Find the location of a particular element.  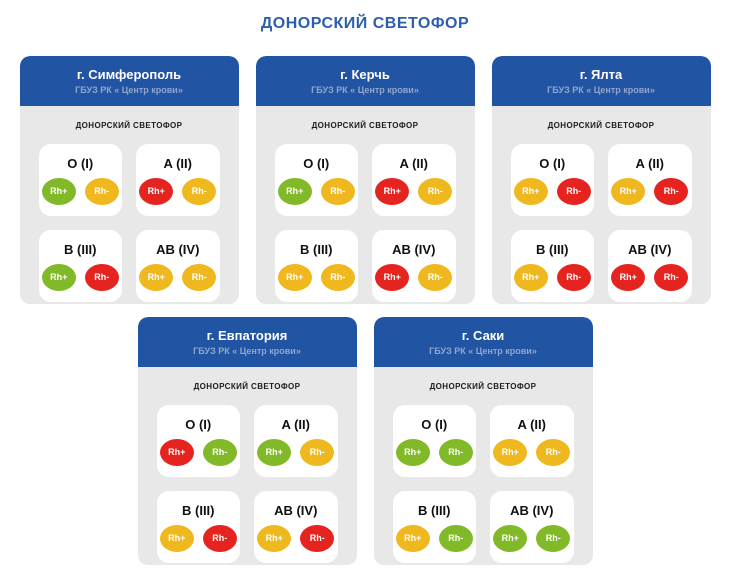

card-header: г. Саки ГБУЗ РК « Центр крови» is located at coordinates (483, 342).